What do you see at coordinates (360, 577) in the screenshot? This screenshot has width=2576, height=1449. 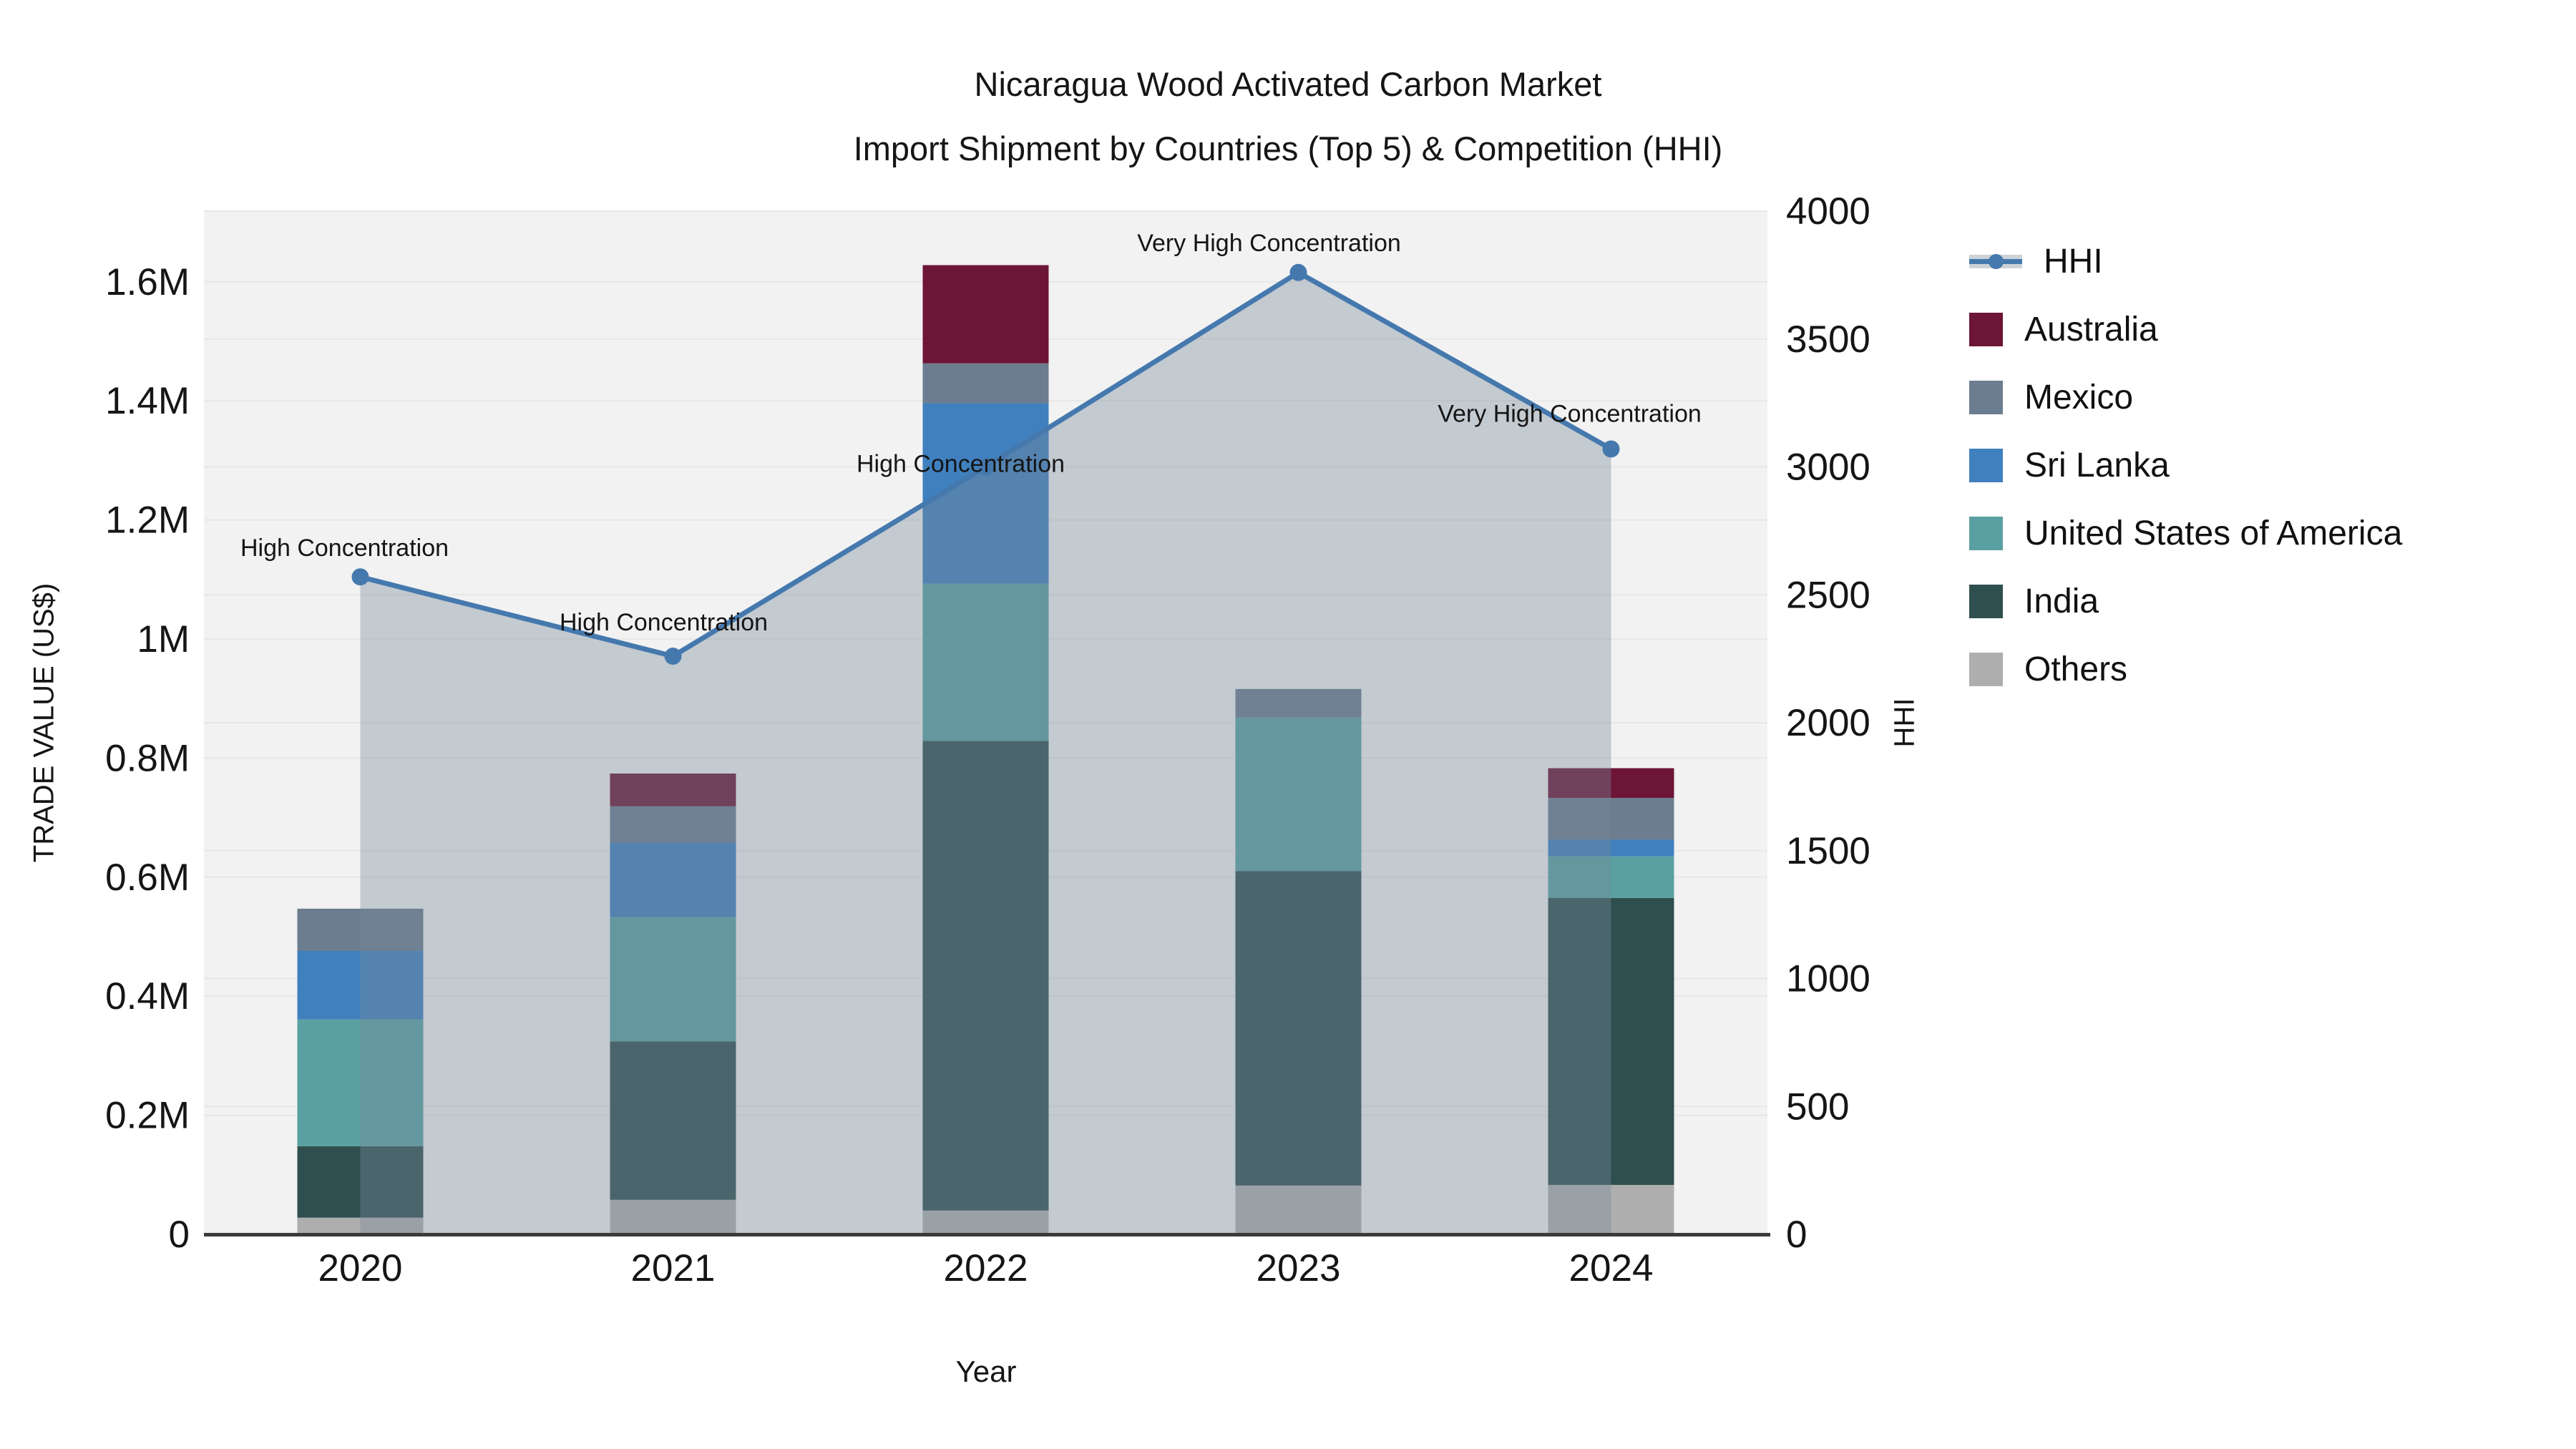 I see `hhi-marker-2020` at bounding box center [360, 577].